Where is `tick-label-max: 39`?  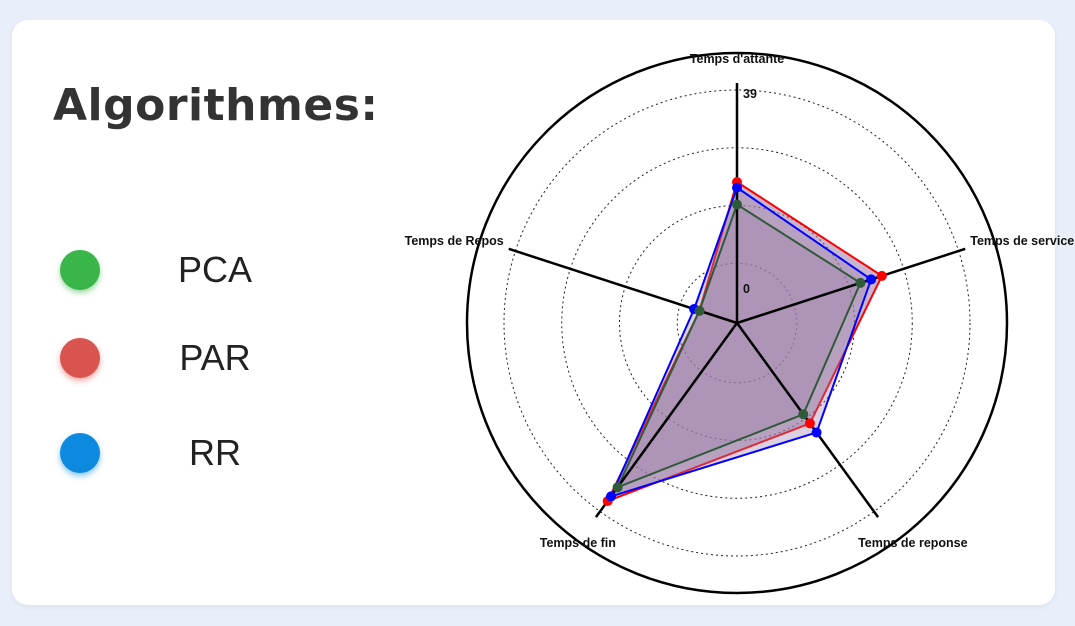 tick-label-max: 39 is located at coordinates (750, 94).